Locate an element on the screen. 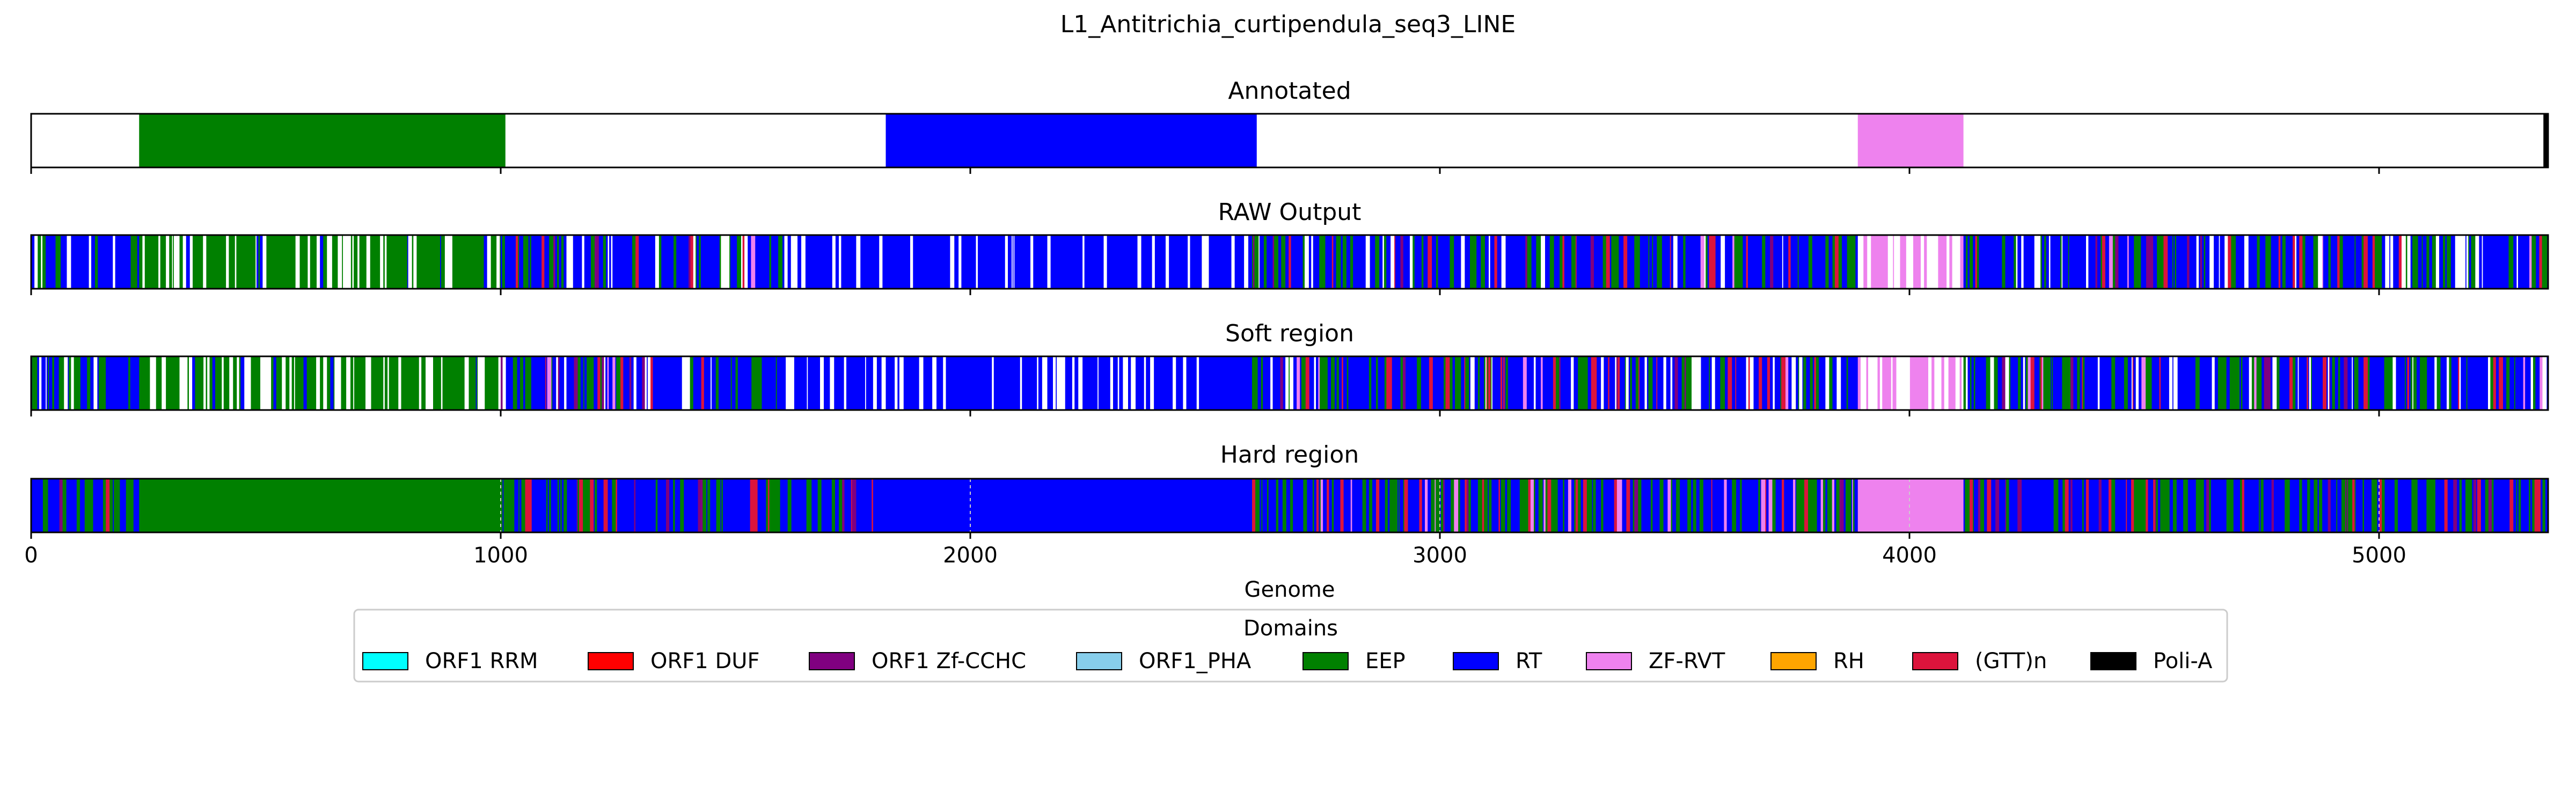 The image size is (2576, 805). legend-label: ZF-RVT is located at coordinates (1687, 661).